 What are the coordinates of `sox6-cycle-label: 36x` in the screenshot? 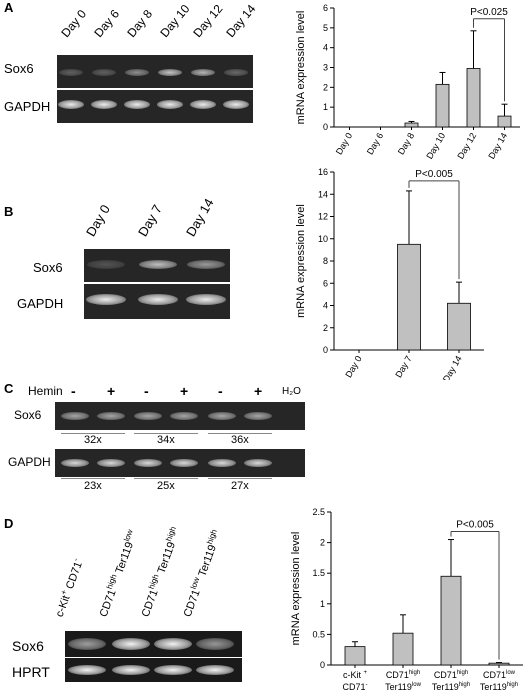 It's located at (240, 440).